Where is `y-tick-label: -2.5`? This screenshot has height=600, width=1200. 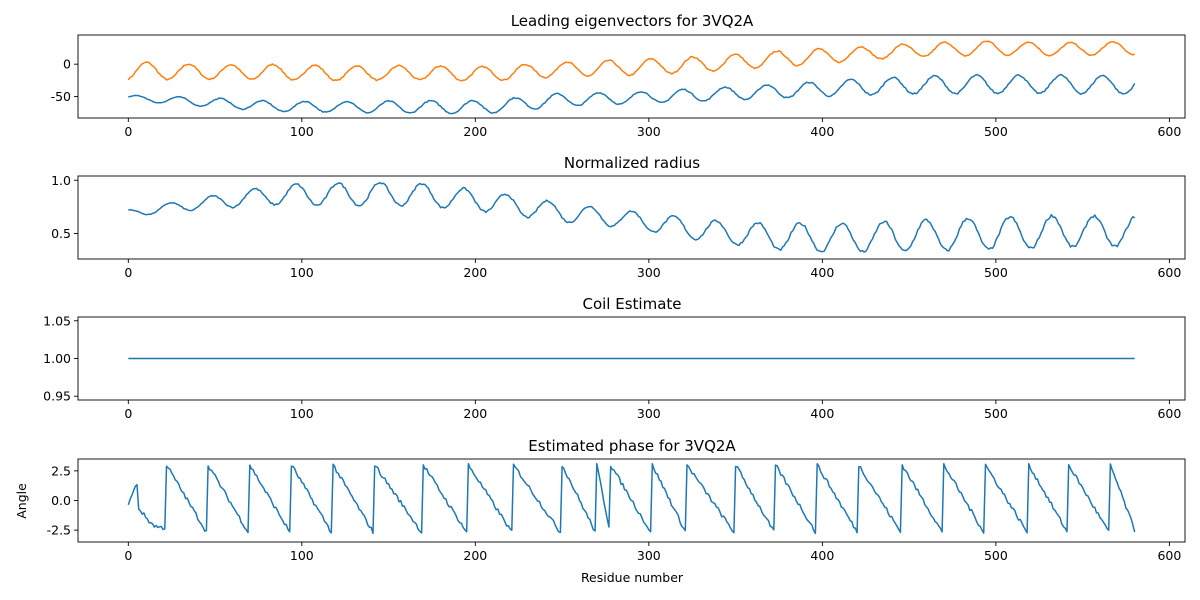
y-tick-label: -2.5 is located at coordinates (59, 530).